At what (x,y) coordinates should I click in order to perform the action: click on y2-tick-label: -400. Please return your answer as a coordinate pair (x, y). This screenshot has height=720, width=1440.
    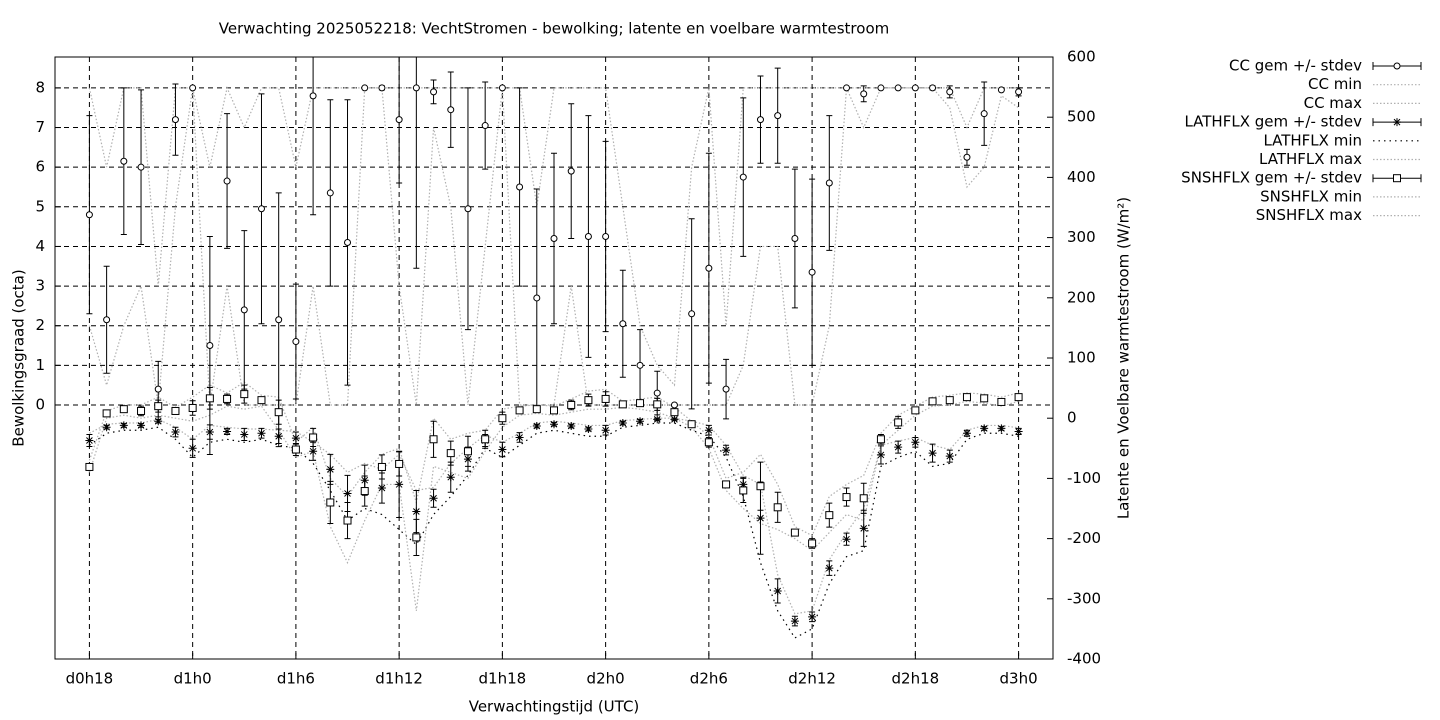
    Looking at the image, I should click on (1084, 659).